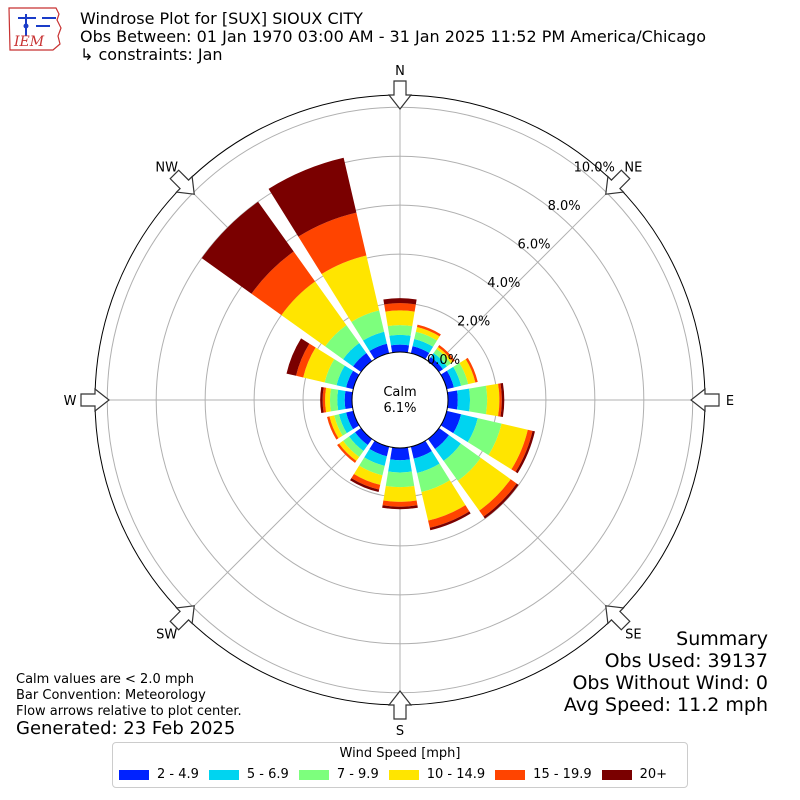  I want to click on avg-speed: Avg Speed: 11.2 mph, so click(665, 705).